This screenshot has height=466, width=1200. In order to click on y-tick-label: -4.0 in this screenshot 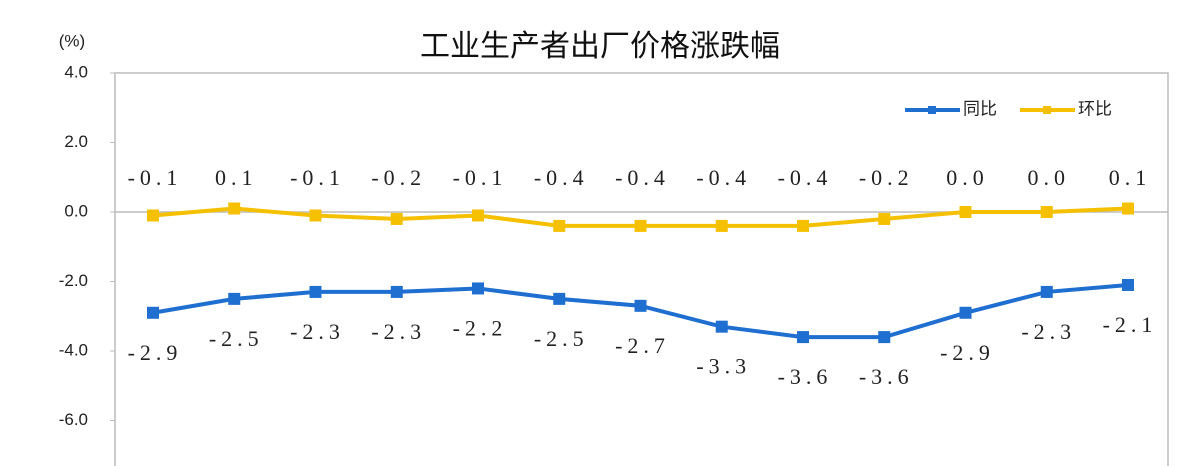, I will do `click(73, 349)`.